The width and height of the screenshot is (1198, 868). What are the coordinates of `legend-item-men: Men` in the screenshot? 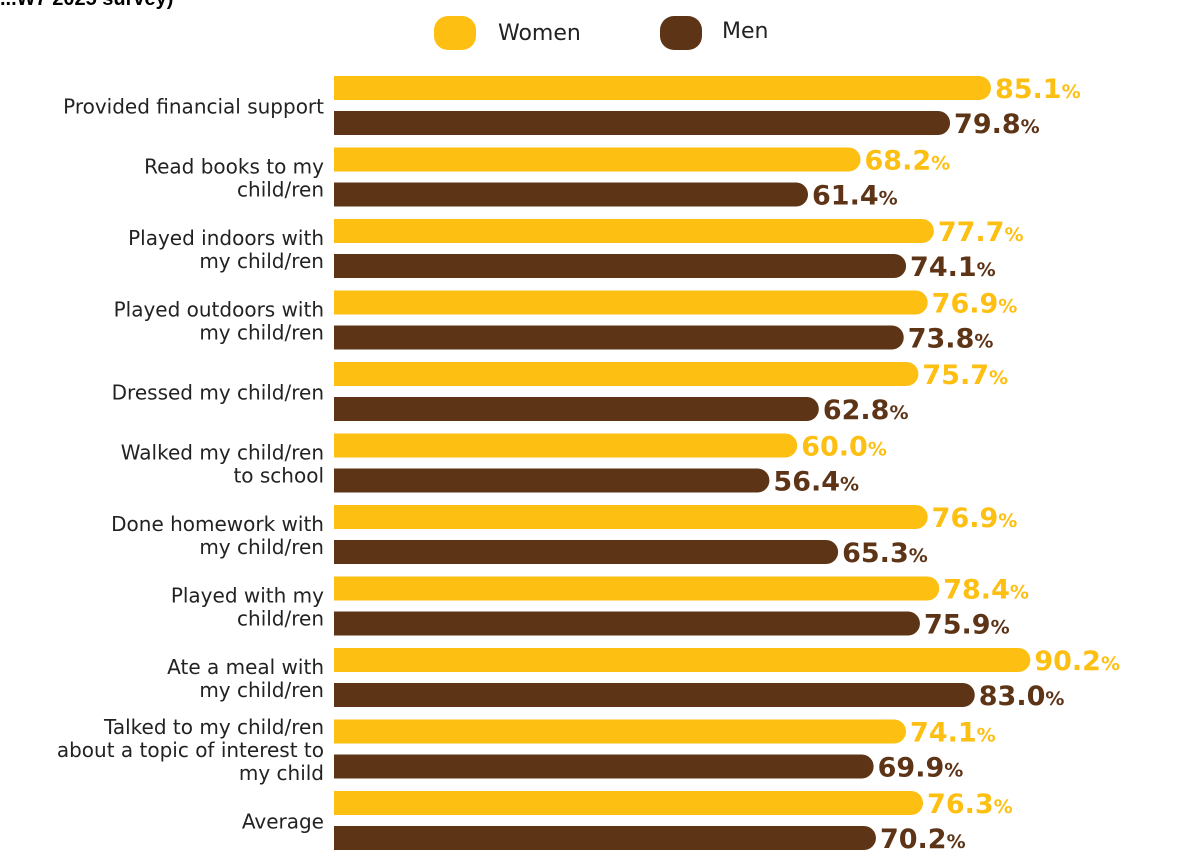 It's located at (714, 33).